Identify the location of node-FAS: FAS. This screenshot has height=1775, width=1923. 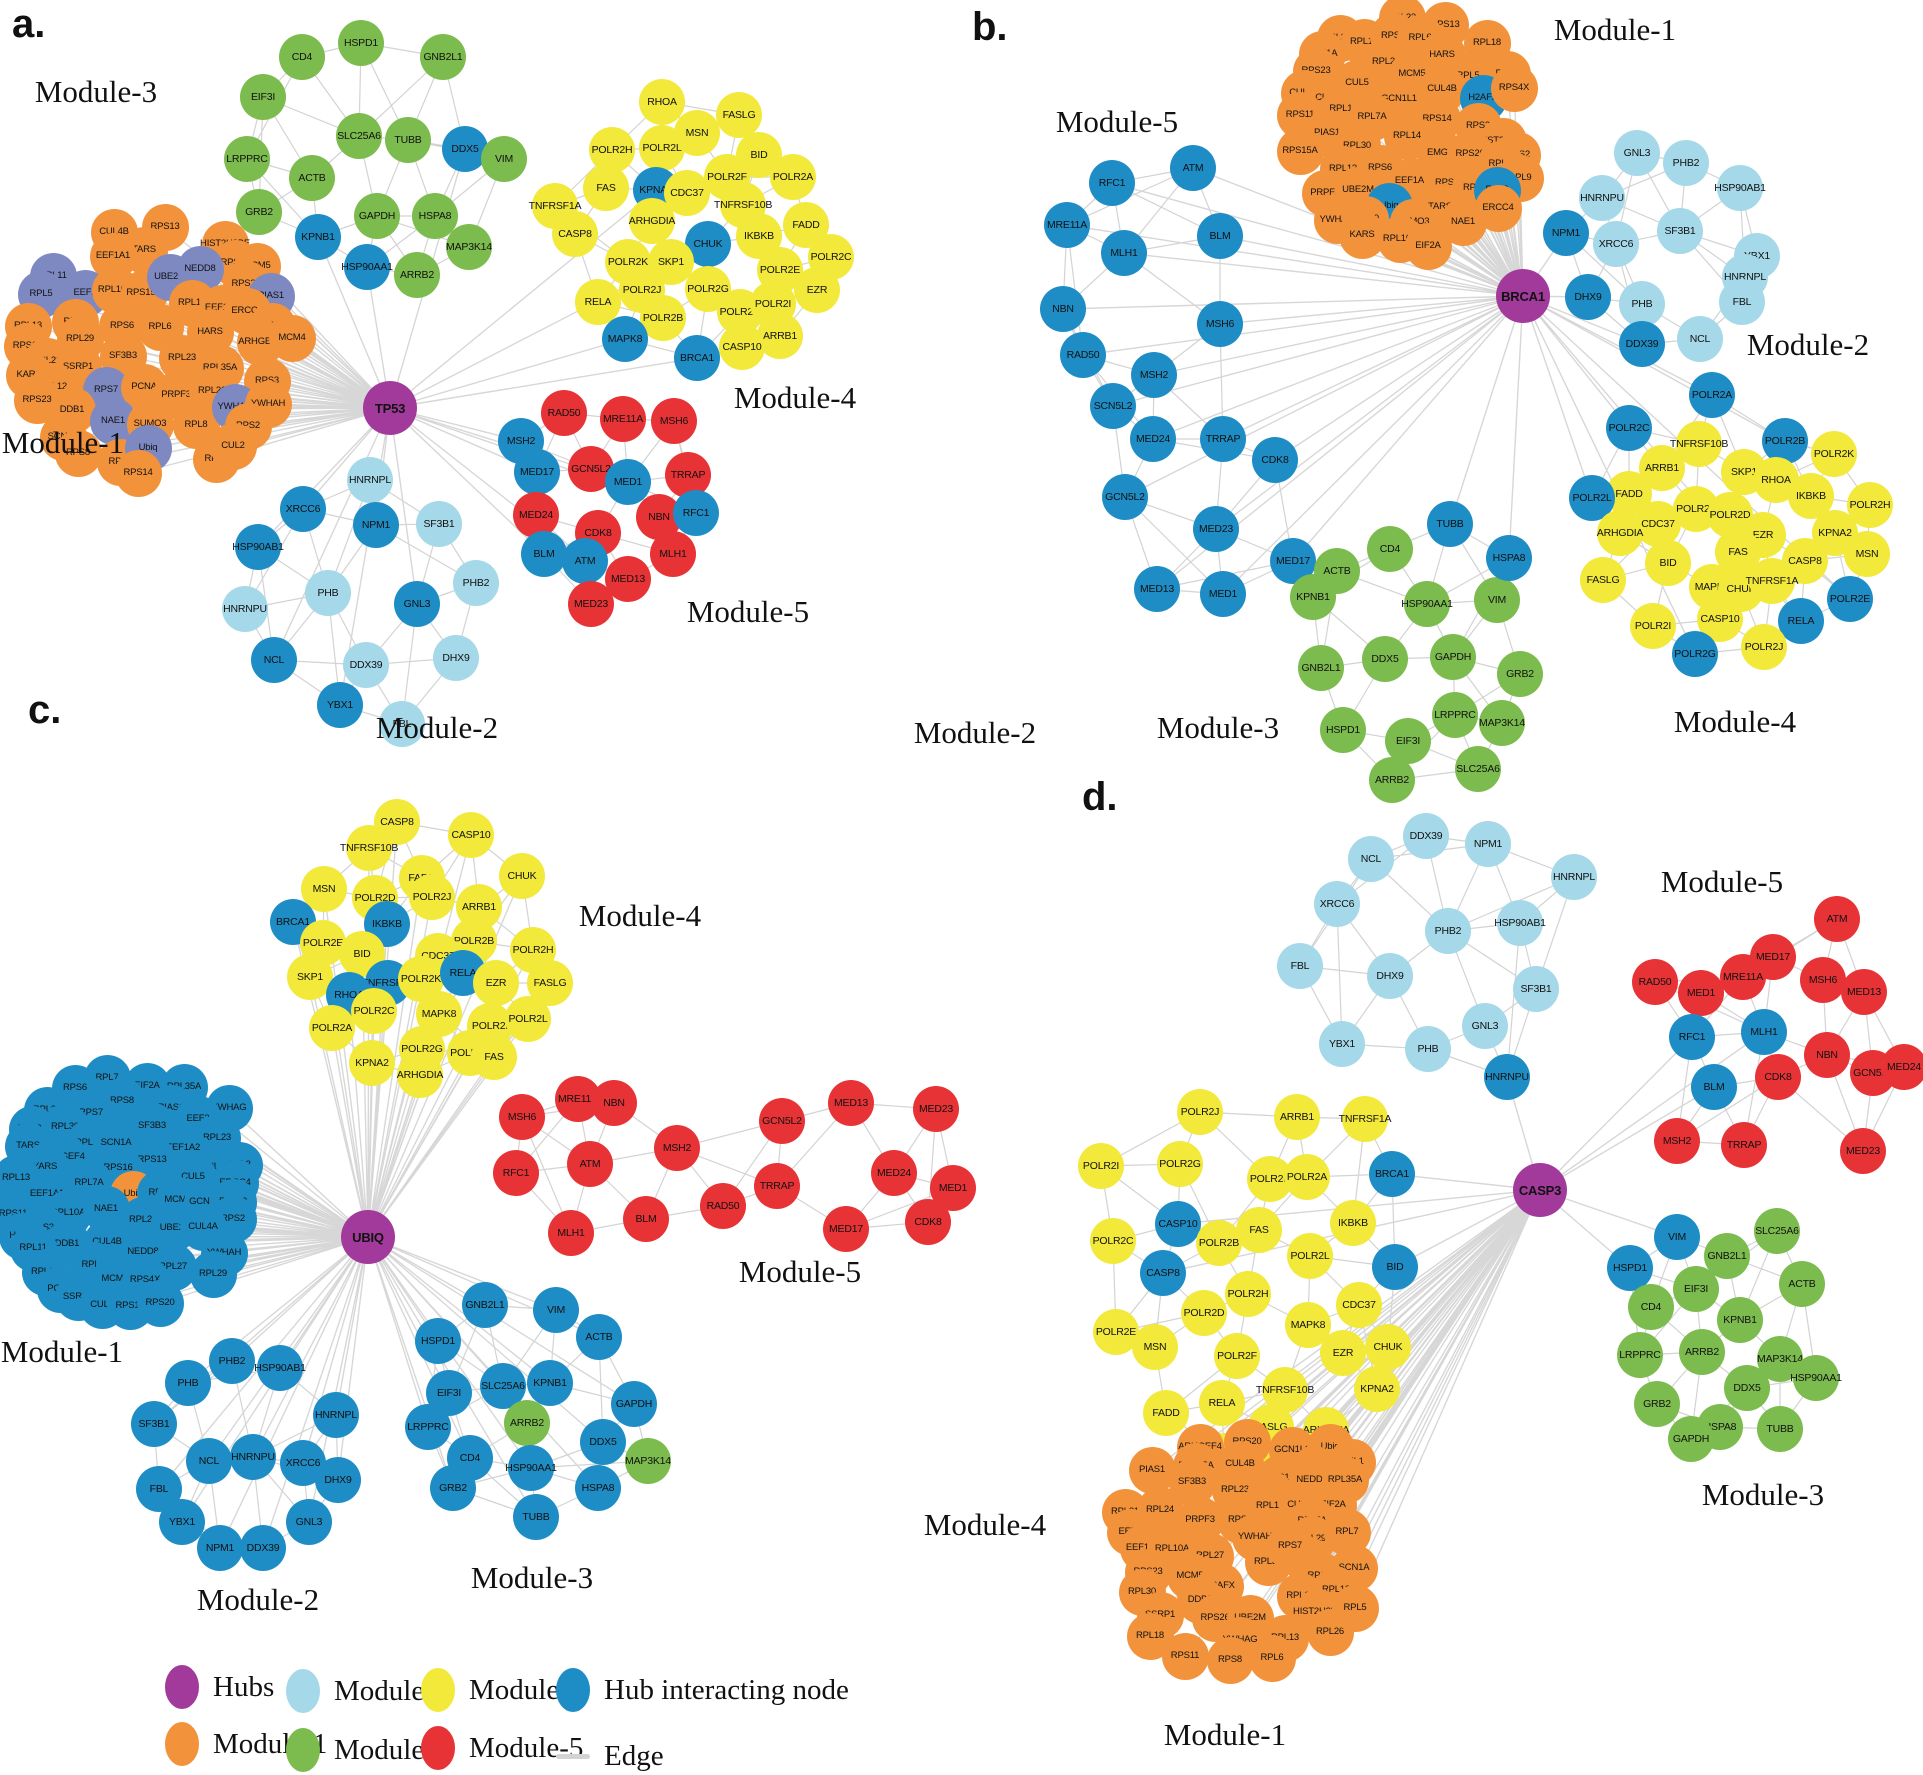
(606, 188).